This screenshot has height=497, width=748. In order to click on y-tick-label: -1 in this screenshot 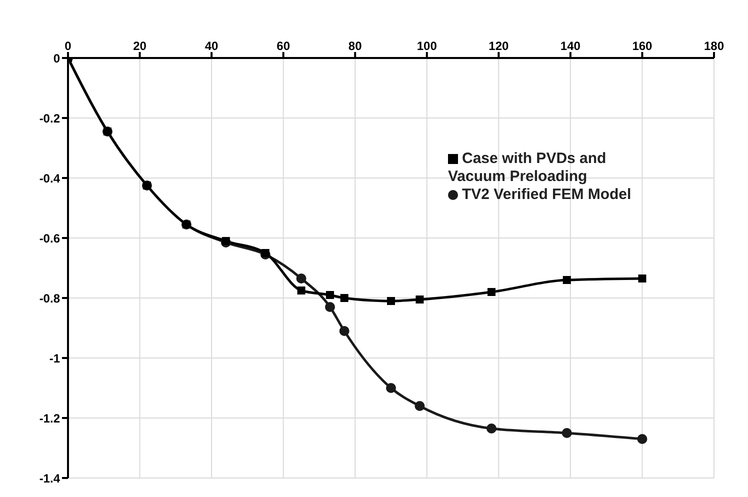, I will do `click(54, 358)`.